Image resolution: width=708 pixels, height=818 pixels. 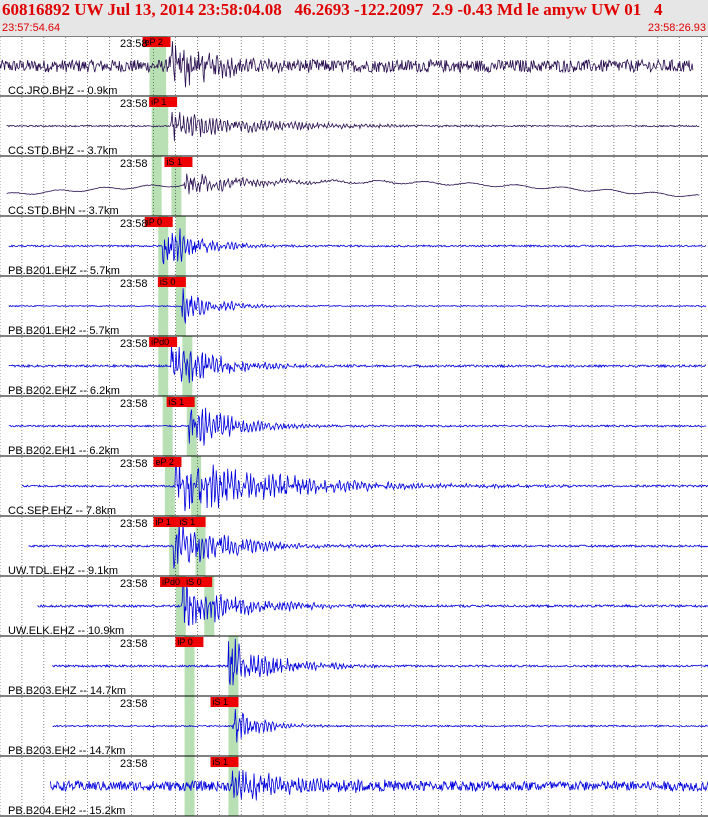 I want to click on window-end-time: 23:58:26.93, so click(x=676, y=28).